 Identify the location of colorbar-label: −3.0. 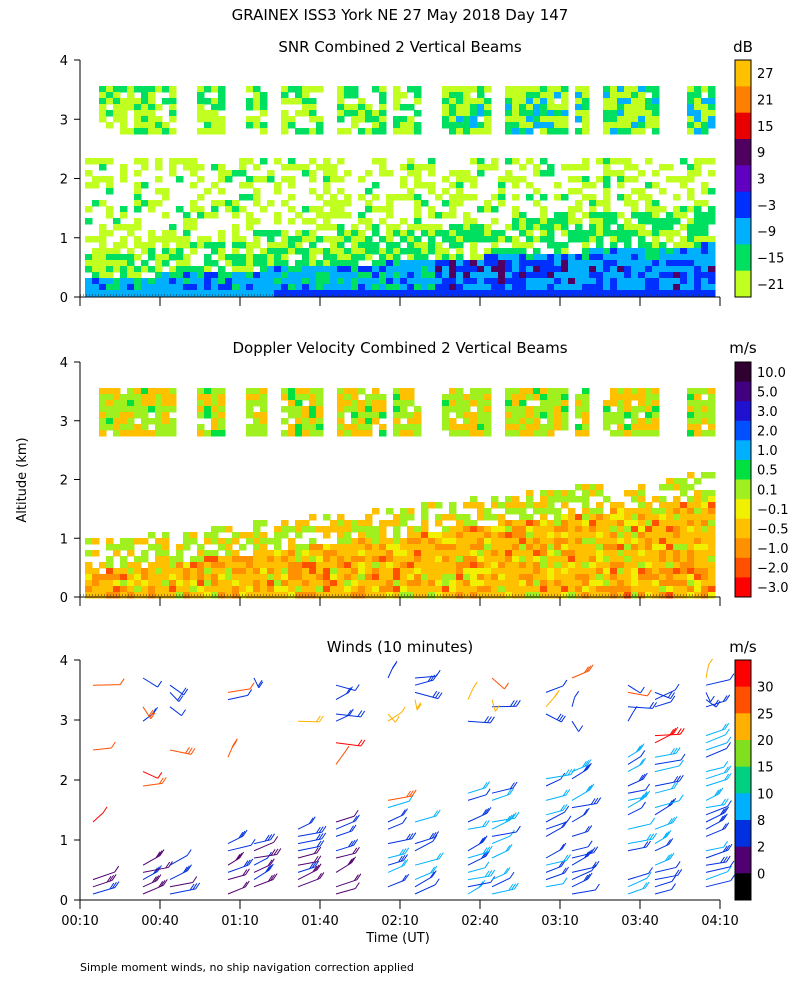
(773, 588).